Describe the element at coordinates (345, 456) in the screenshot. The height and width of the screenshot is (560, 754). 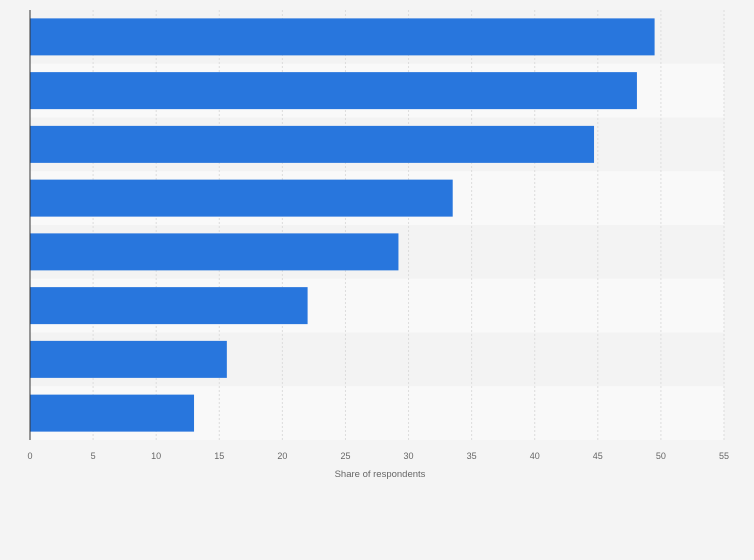
I see `x-tick-label: 25` at that location.